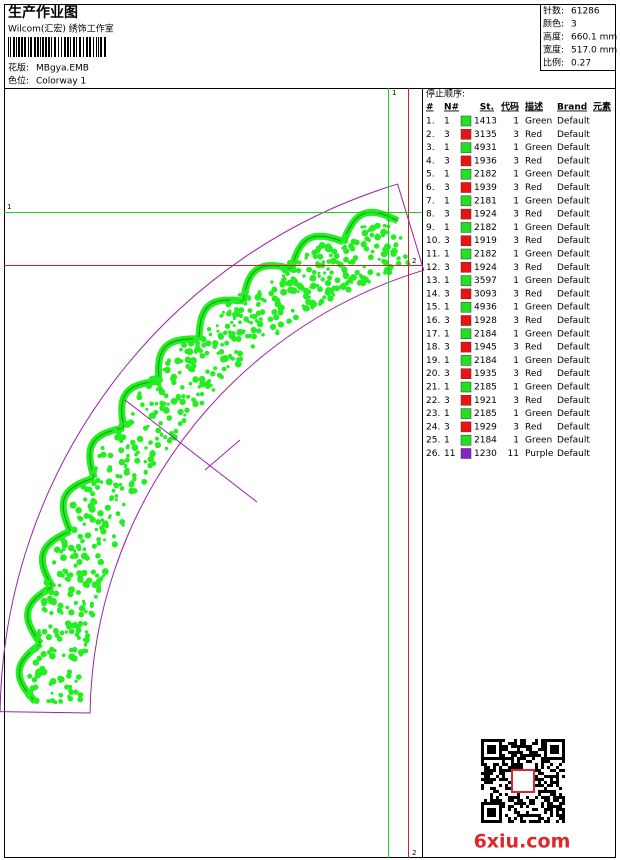  What do you see at coordinates (433, 308) in the screenshot?
I see `row-index: 15.` at bounding box center [433, 308].